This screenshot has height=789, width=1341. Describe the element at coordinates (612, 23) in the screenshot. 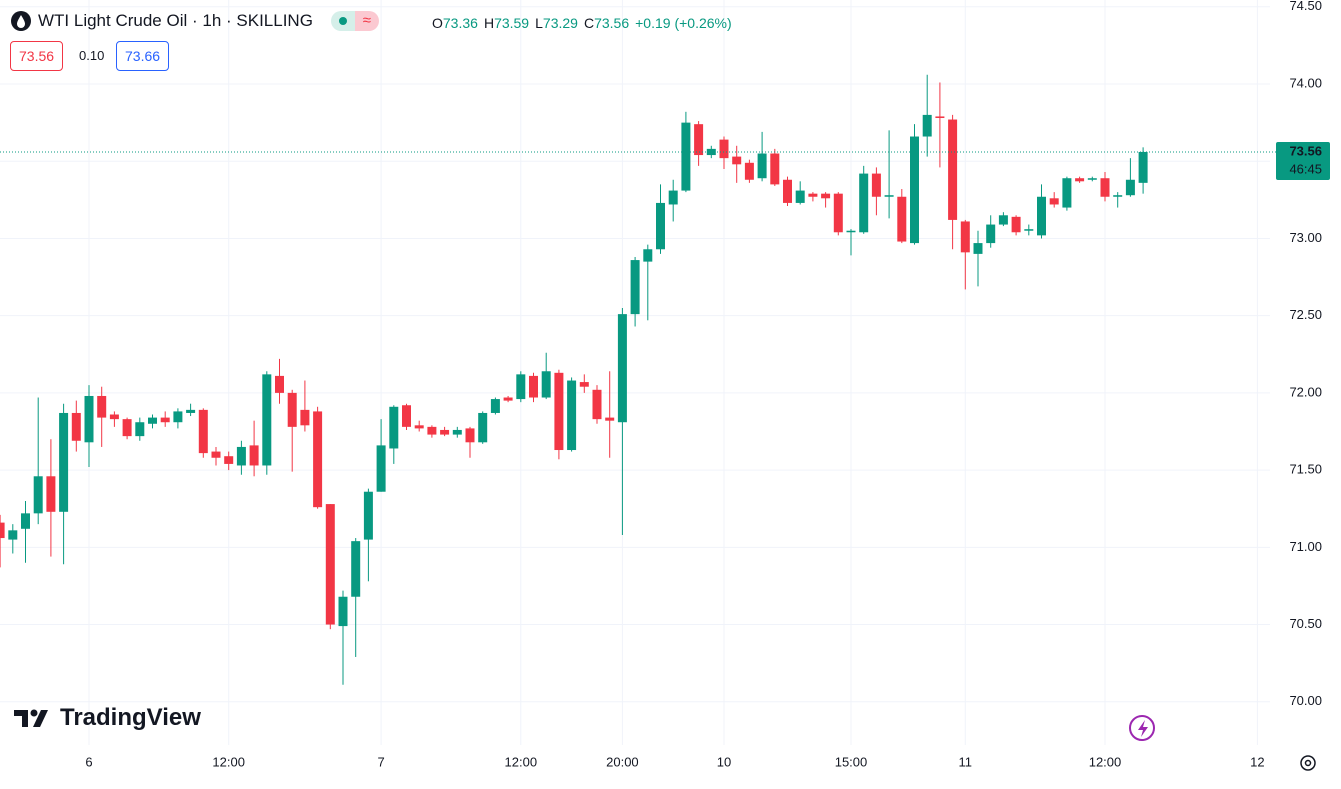

I see `ohlc-value: 73.56` at that location.